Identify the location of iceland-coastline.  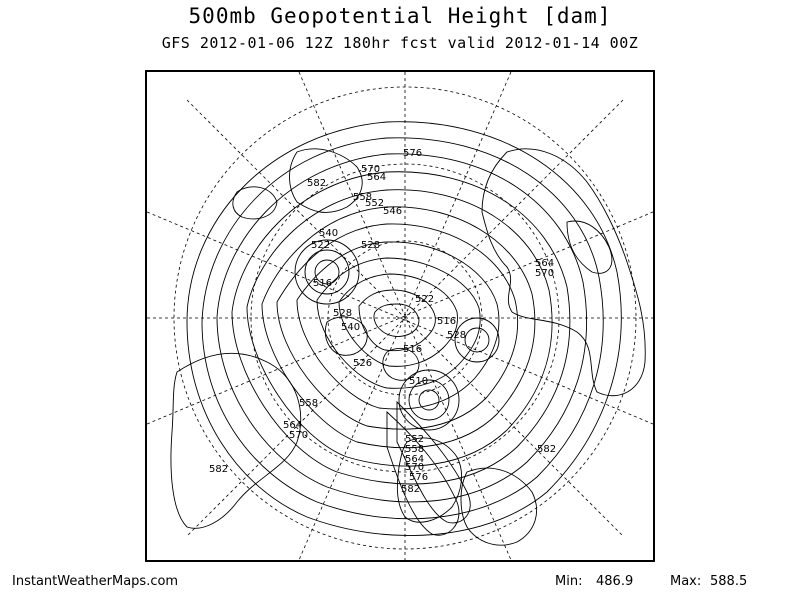
(255, 203).